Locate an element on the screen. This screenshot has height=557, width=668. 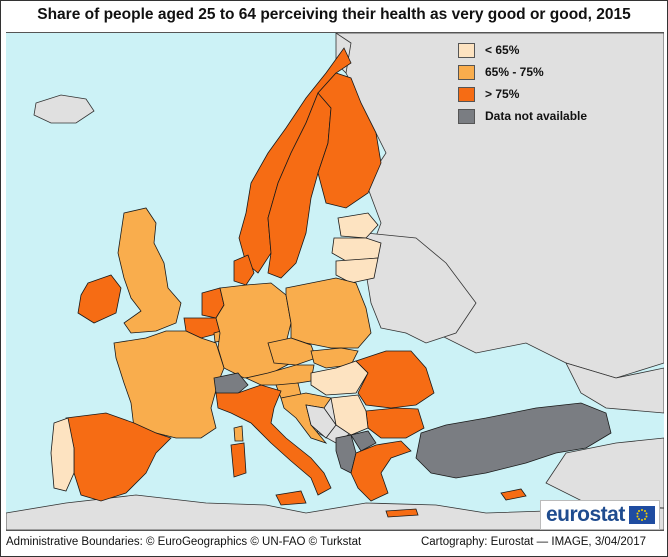
country-italy-sicily is located at coordinates (291, 498).